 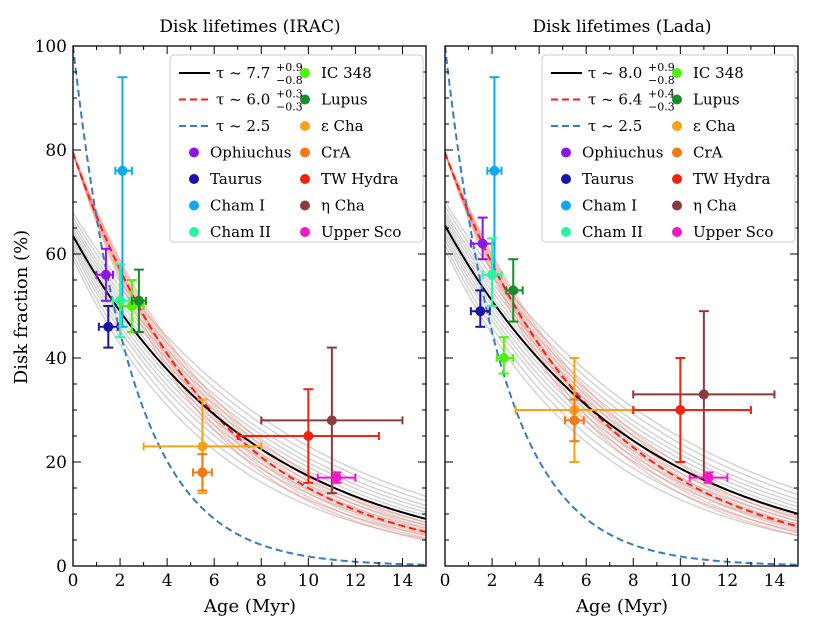 I want to click on errorbar, so click(x=494, y=176).